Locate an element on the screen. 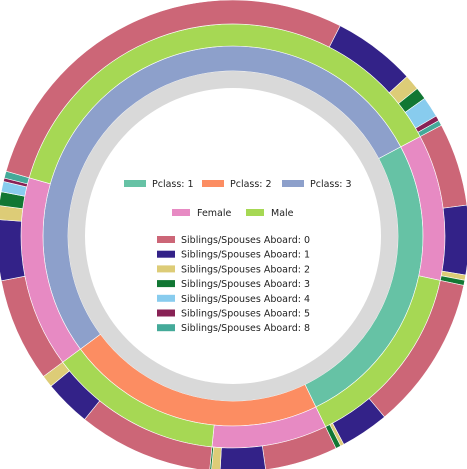 This screenshot has height=469, width=467. legend-label-pclass-3: Pclass: 3 is located at coordinates (331, 184).